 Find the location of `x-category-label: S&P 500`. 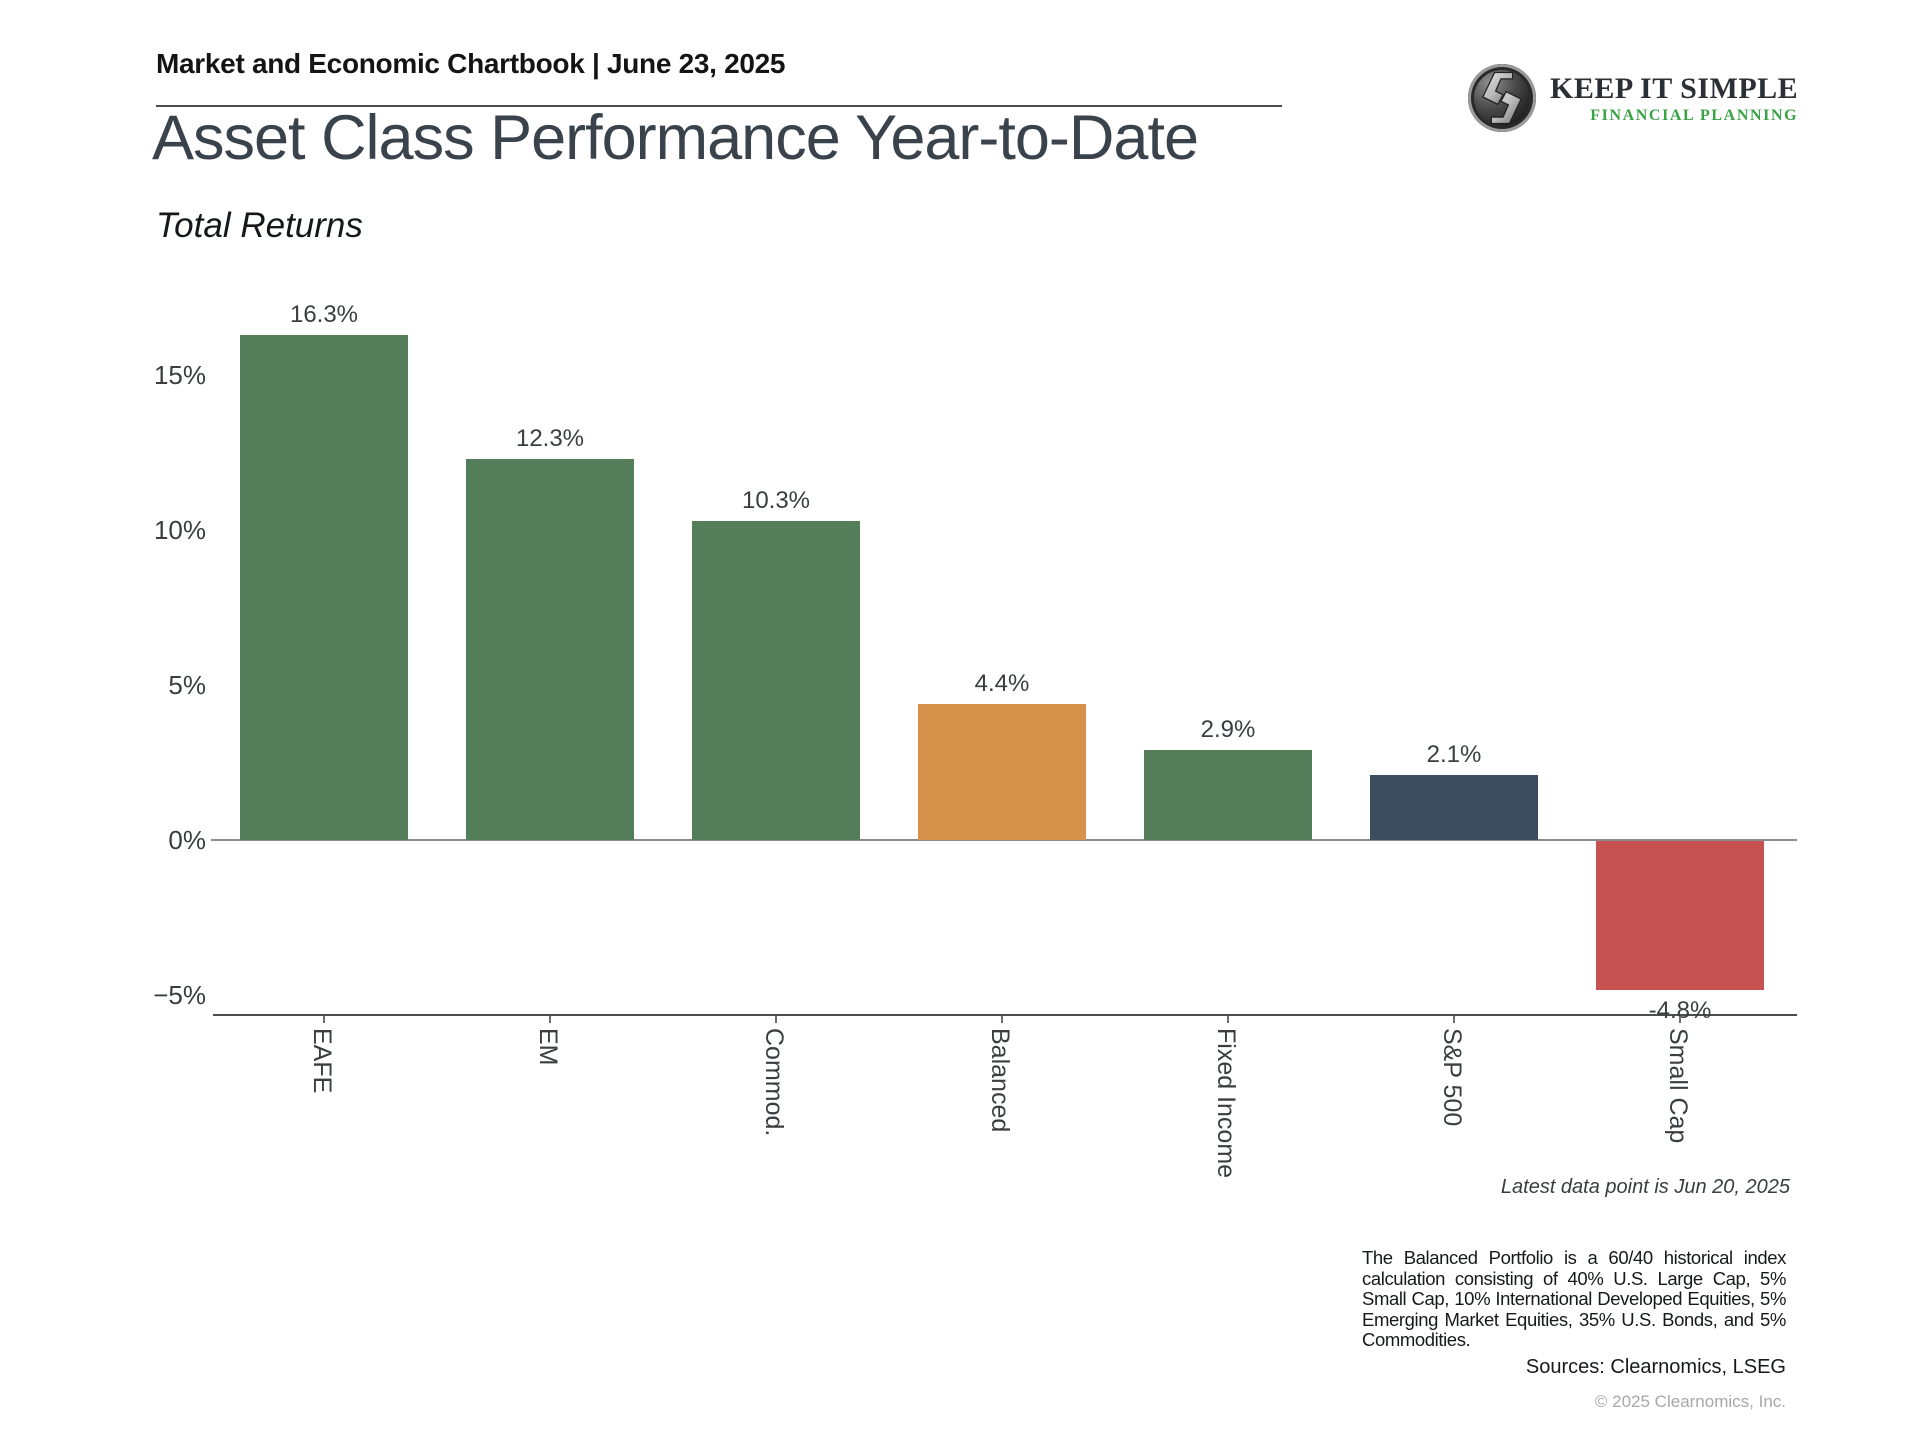

x-category-label: S&P 500 is located at coordinates (1452, 1077).